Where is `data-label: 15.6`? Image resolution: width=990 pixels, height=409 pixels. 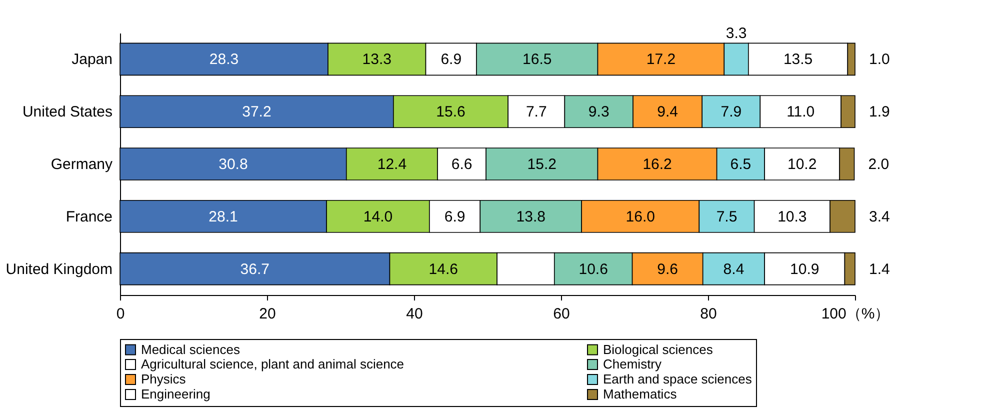 data-label: 15.6 is located at coordinates (451, 112).